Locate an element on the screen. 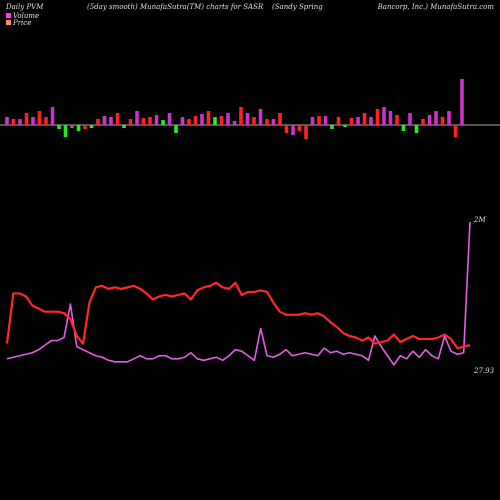 This screenshot has width=500, height=500. header-right: Bancorp, Inc.) MunafaSutra.com is located at coordinates (436, 7).